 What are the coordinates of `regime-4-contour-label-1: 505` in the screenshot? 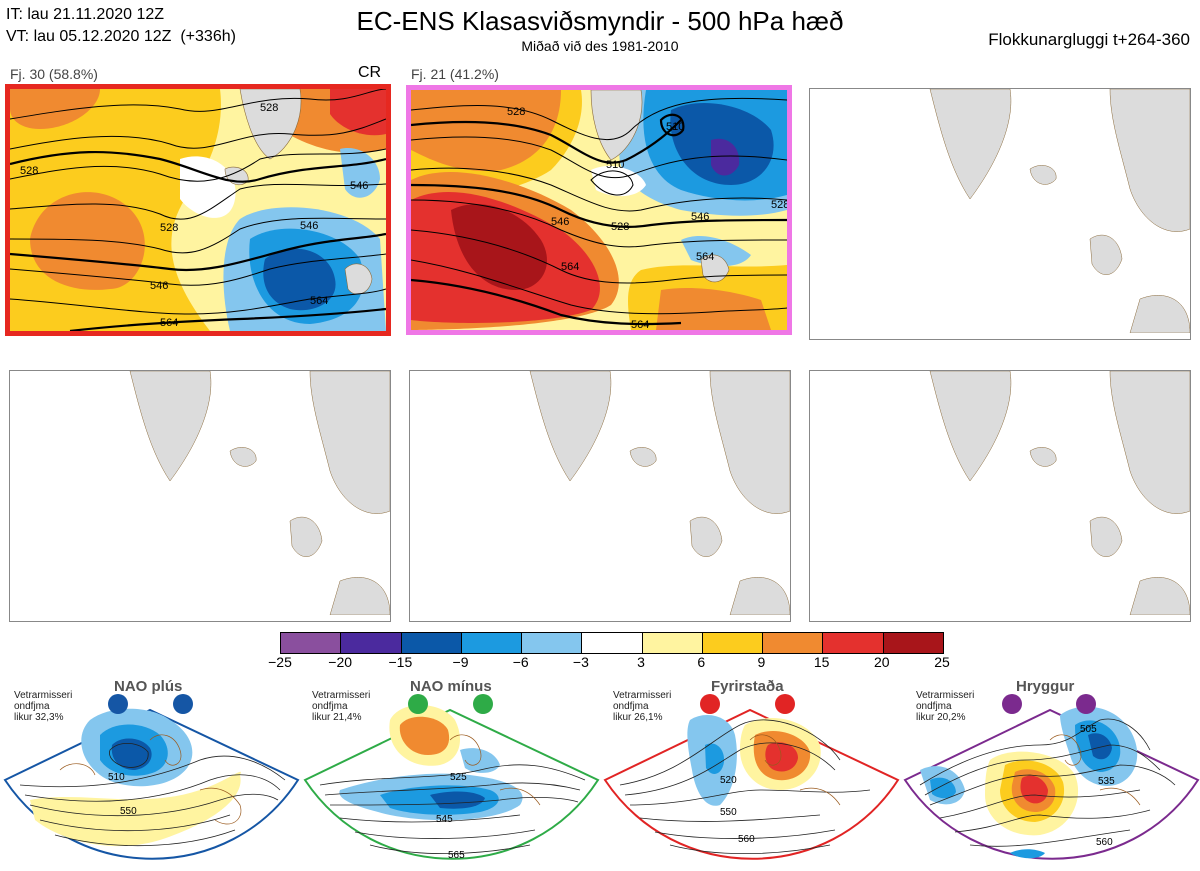 It's located at (1088, 729).